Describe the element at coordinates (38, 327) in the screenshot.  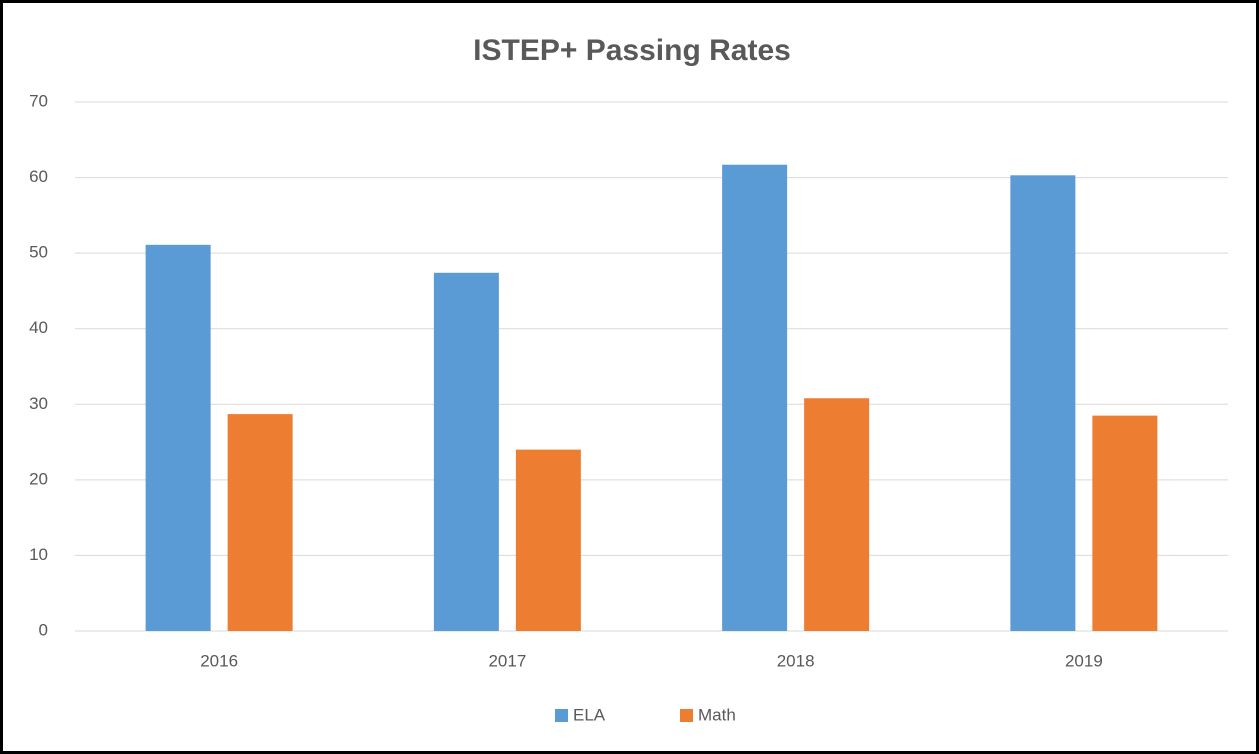
I see `y-tick-label: 40` at that location.